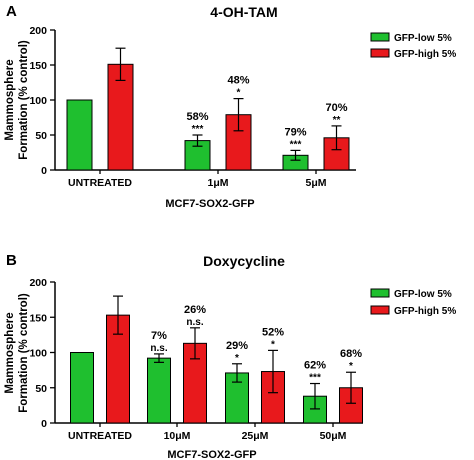  I want to click on panel-b-ylabel-line1: Mammosphere, so click(10, 352).